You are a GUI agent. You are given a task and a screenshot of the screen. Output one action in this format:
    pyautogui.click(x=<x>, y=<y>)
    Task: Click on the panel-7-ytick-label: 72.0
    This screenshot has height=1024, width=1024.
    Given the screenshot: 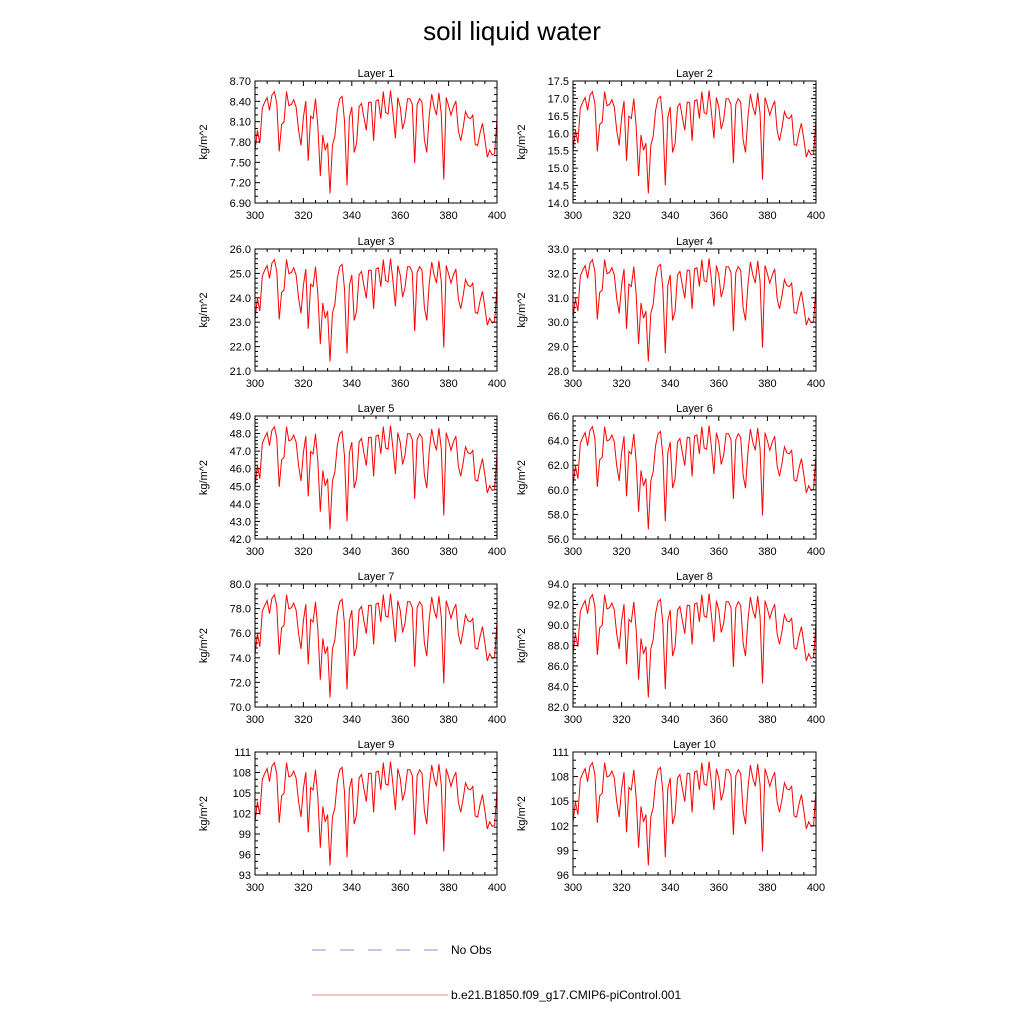 What is the action you would take?
    pyautogui.click(x=240, y=683)
    